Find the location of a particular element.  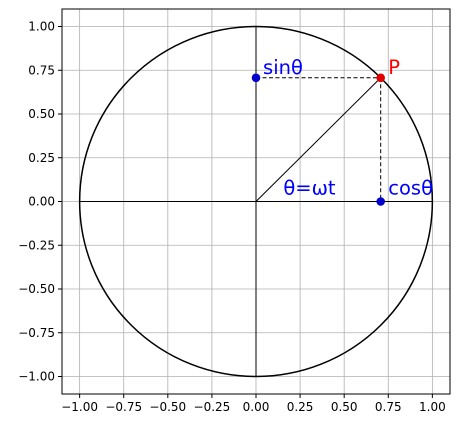

y-tick-label: 0.50 is located at coordinates (41, 114).